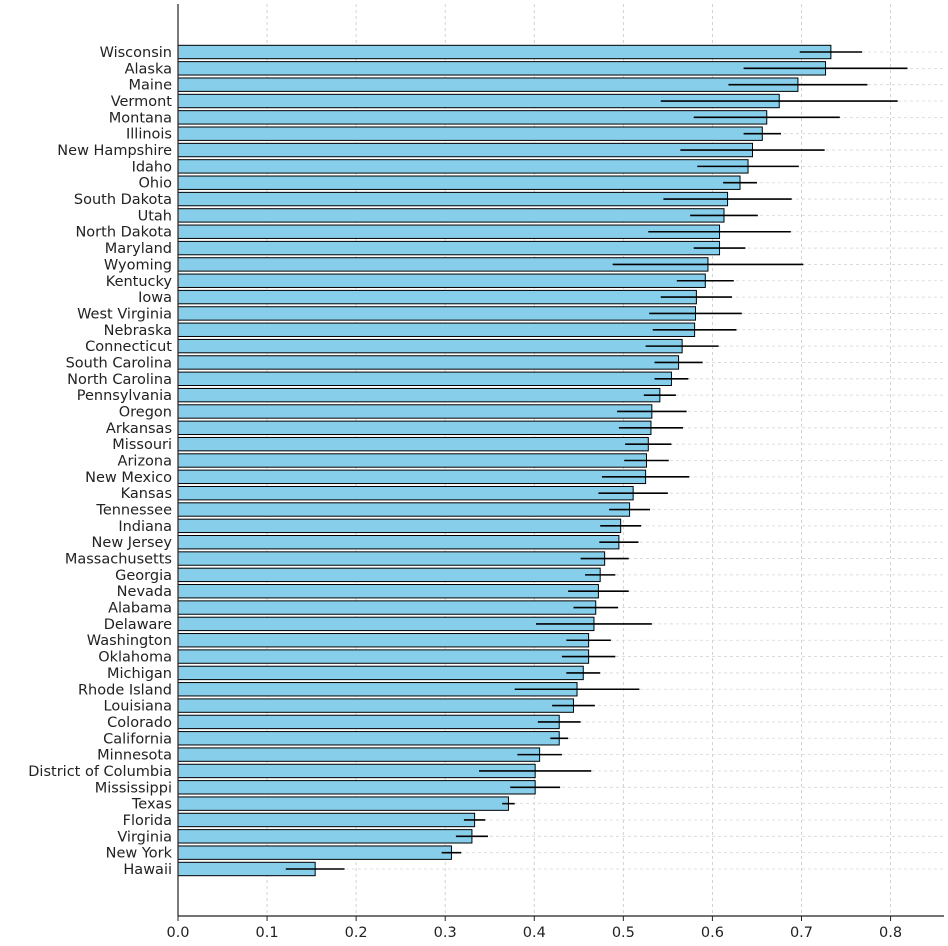 Image resolution: width=948 pixels, height=946 pixels. I want to click on category-label: Washington, so click(129, 641).